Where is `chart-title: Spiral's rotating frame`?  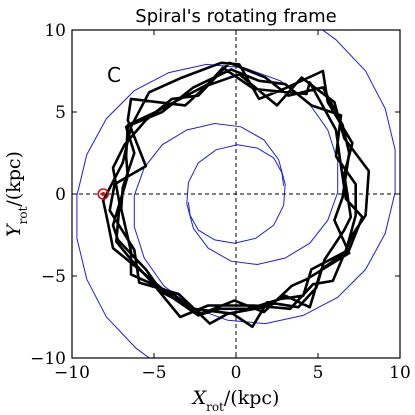 chart-title: Spiral's rotating frame is located at coordinates (235, 16).